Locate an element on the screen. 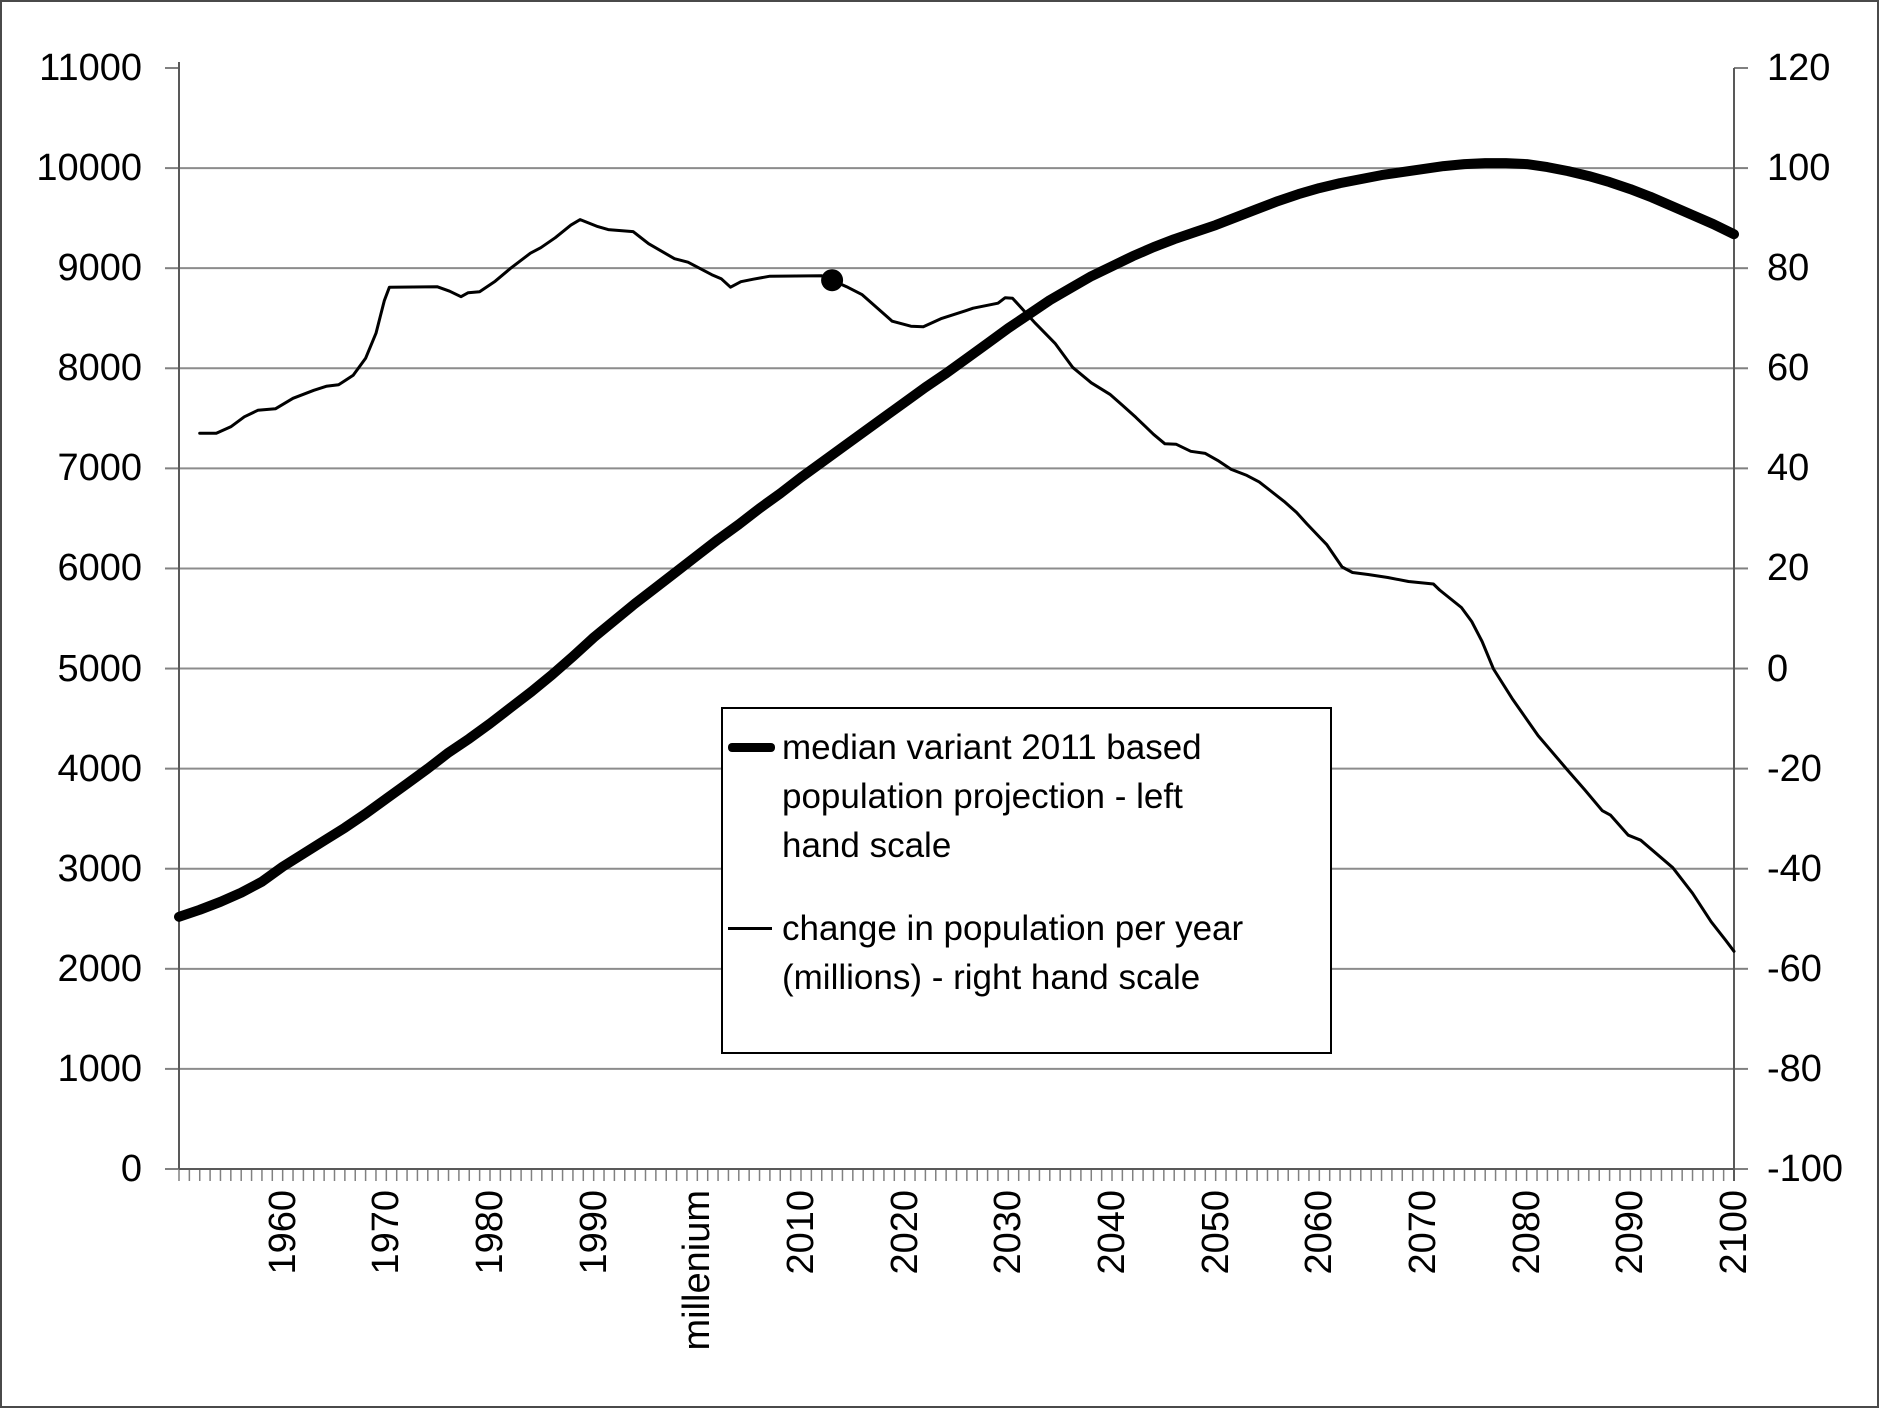 This screenshot has height=1408, width=1879. left-axis-tick-label: 1000 is located at coordinates (99, 1068).